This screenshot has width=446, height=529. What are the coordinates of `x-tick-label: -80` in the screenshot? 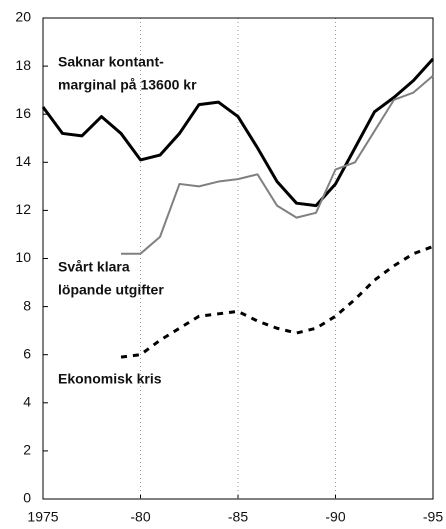 It's located at (140, 517).